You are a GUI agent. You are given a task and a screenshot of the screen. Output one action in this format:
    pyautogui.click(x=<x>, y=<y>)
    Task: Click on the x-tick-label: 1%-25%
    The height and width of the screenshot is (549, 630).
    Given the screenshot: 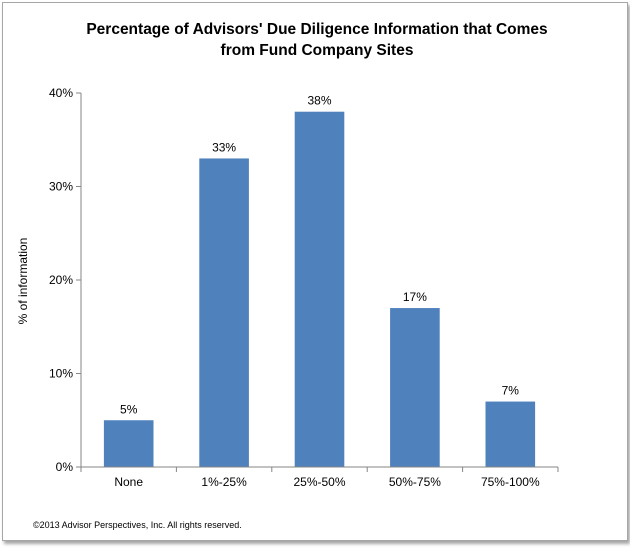 What is the action you would take?
    pyautogui.click(x=224, y=482)
    